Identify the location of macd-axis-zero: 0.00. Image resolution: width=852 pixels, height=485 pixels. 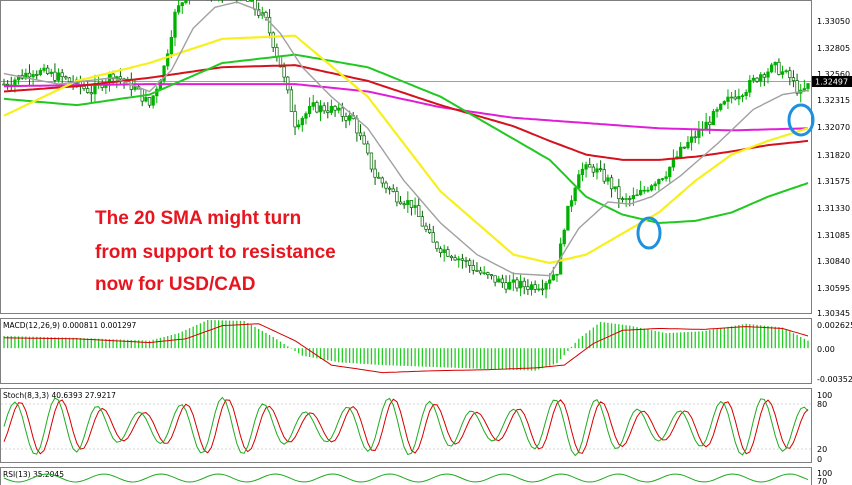
(826, 349).